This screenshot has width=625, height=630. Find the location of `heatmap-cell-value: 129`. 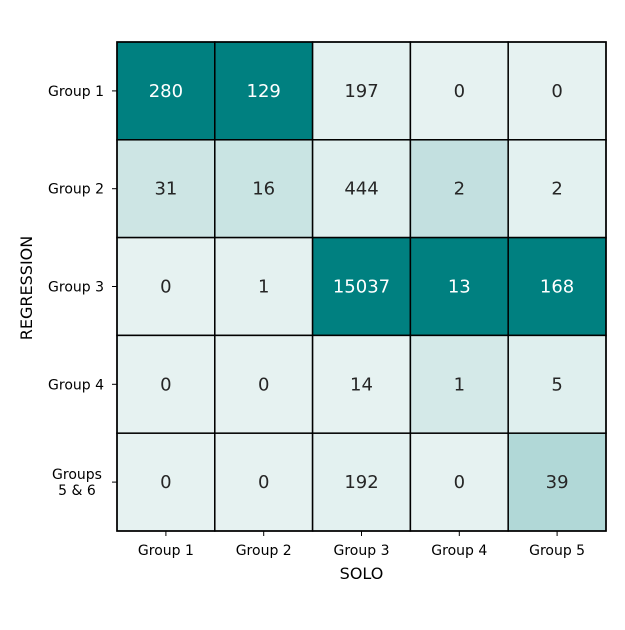

heatmap-cell-value: 129 is located at coordinates (264, 91).